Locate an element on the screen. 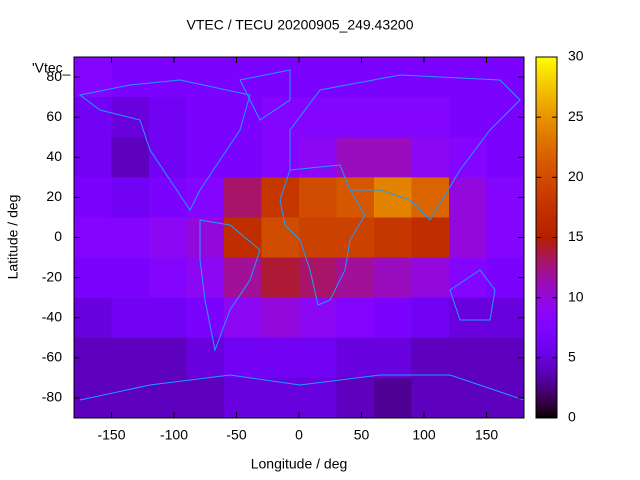 Image resolution: width=640 pixels, height=480 pixels. y-axis-label: Latitude / deg is located at coordinates (13, 237).